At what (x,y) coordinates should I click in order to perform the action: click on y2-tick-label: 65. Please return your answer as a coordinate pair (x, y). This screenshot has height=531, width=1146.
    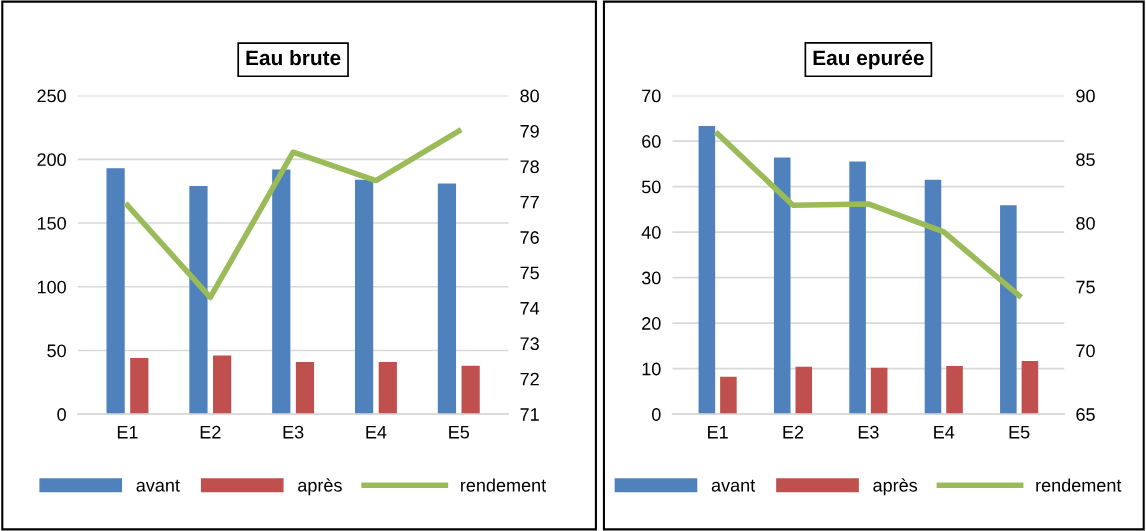
    Looking at the image, I should click on (1085, 414).